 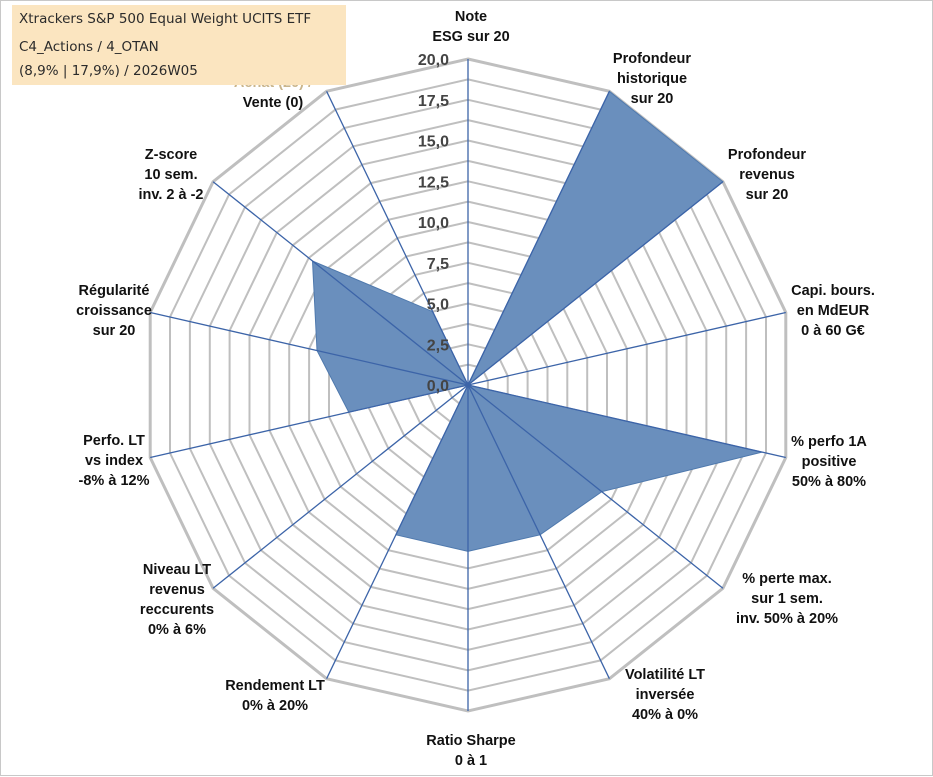 I want to click on axis-label-line: Rendement LT, so click(x=275, y=686).